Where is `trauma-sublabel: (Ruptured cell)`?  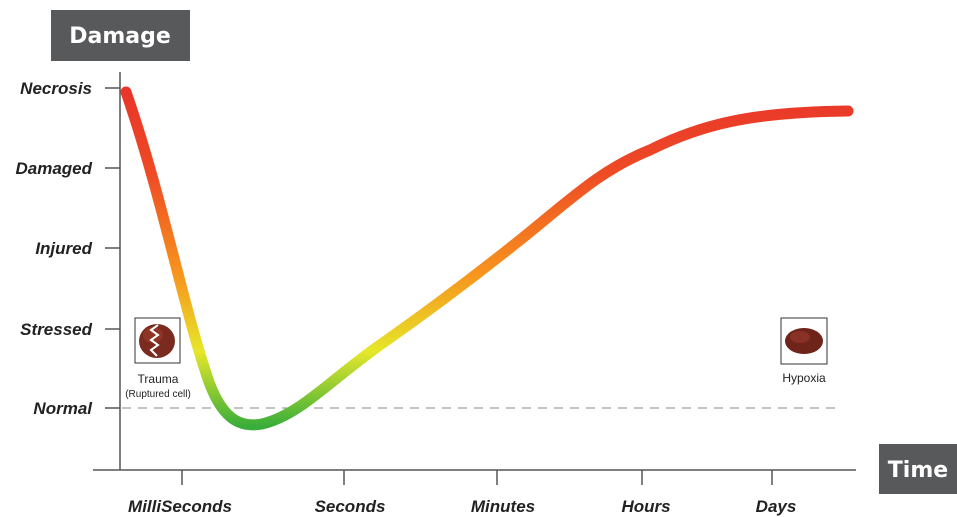 trauma-sublabel: (Ruptured cell) is located at coordinates (158, 394).